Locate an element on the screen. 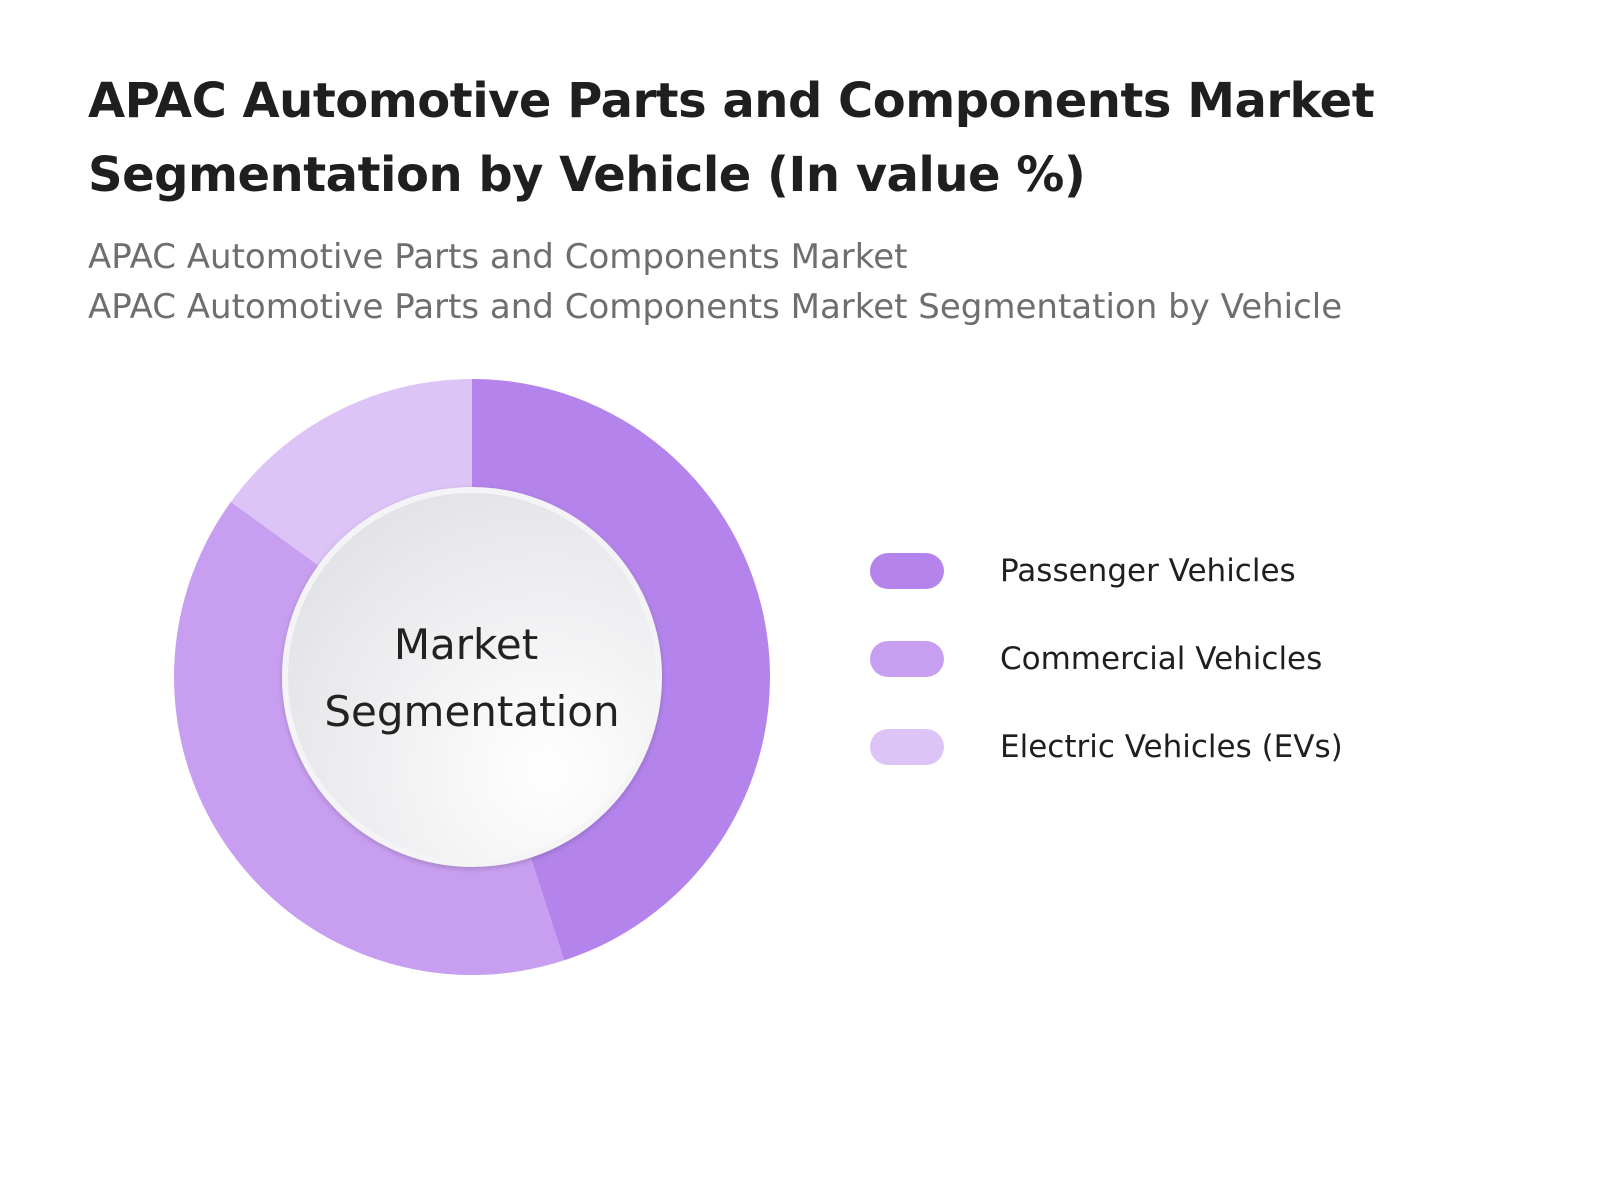 This screenshot has width=1600, height=1200. donut-slice-passenger-vehicles is located at coordinates (621, 670).